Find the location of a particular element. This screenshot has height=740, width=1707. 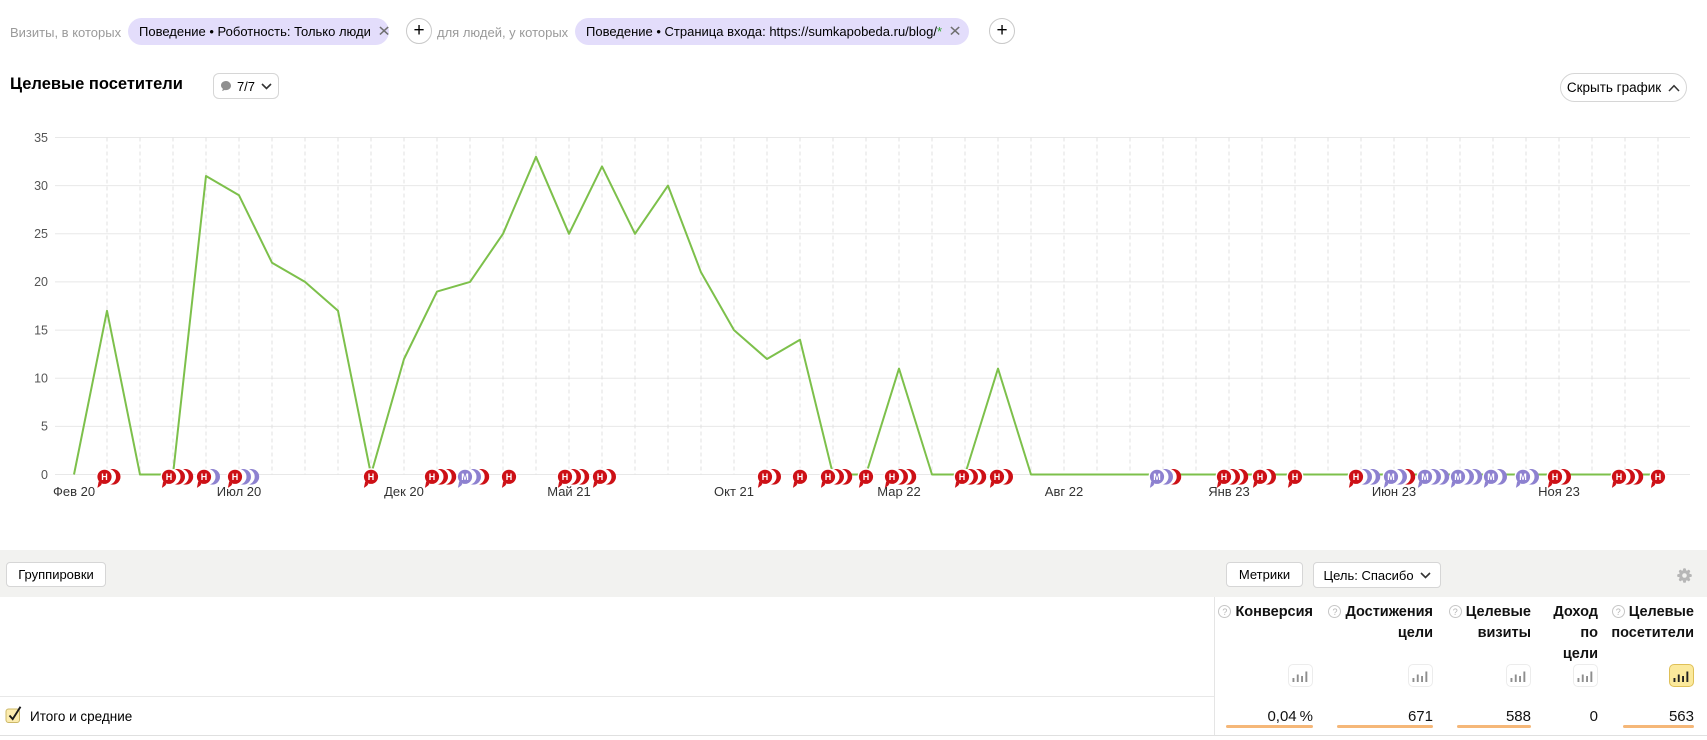

svg-text: Авг 22 is located at coordinates (1064, 491).